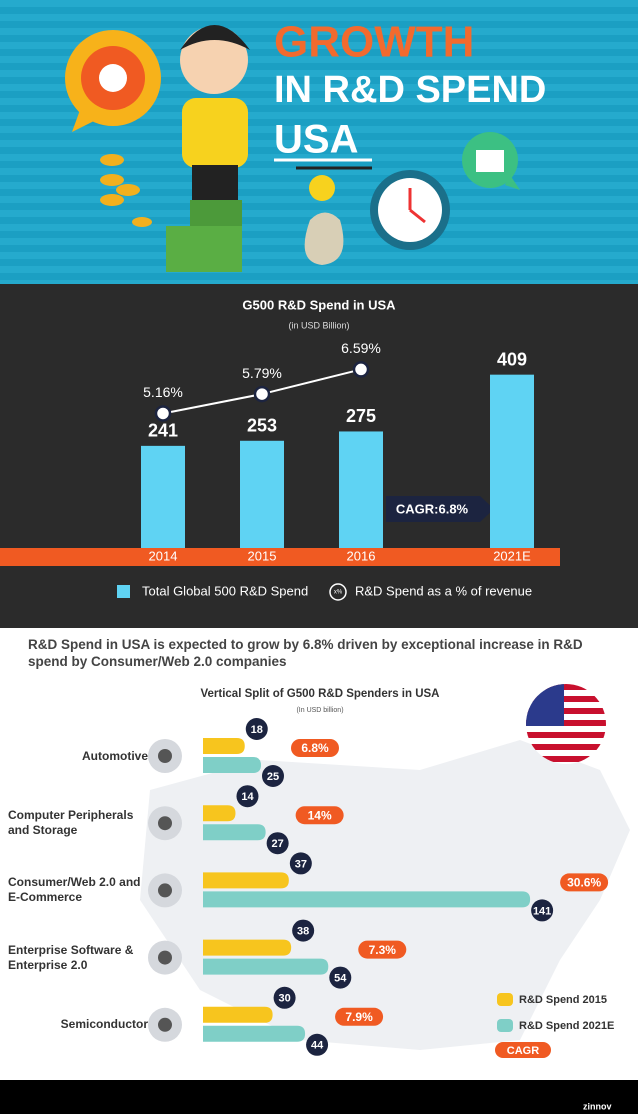 This screenshot has height=1114, width=638. Describe the element at coordinates (163, 392) in the screenshot. I see `point-label: 5.16%` at that location.